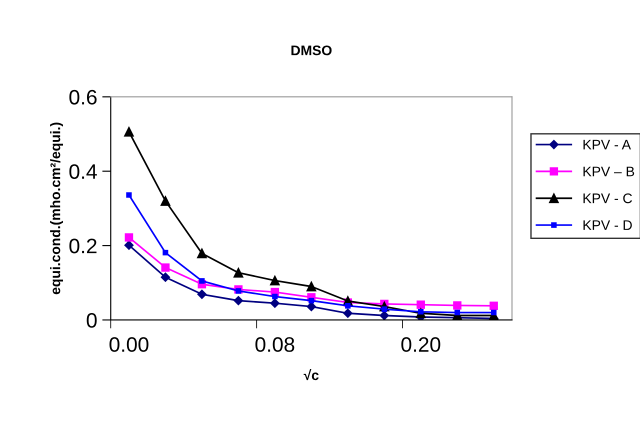 The width and height of the screenshot is (640, 421). Describe the element at coordinates (82, 246) in the screenshot. I see `y-tick-label: 0.2` at that location.